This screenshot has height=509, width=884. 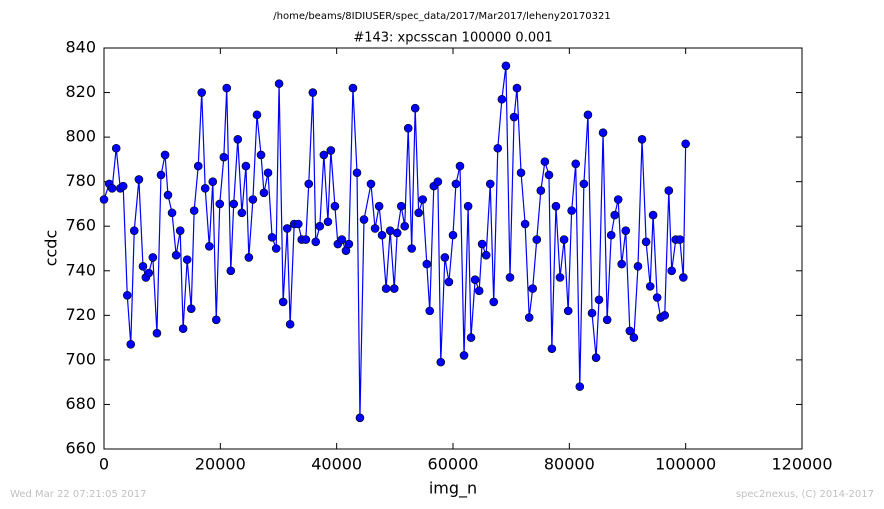 What do you see at coordinates (453, 489) in the screenshot?
I see `x-axis-label: img_n` at bounding box center [453, 489].